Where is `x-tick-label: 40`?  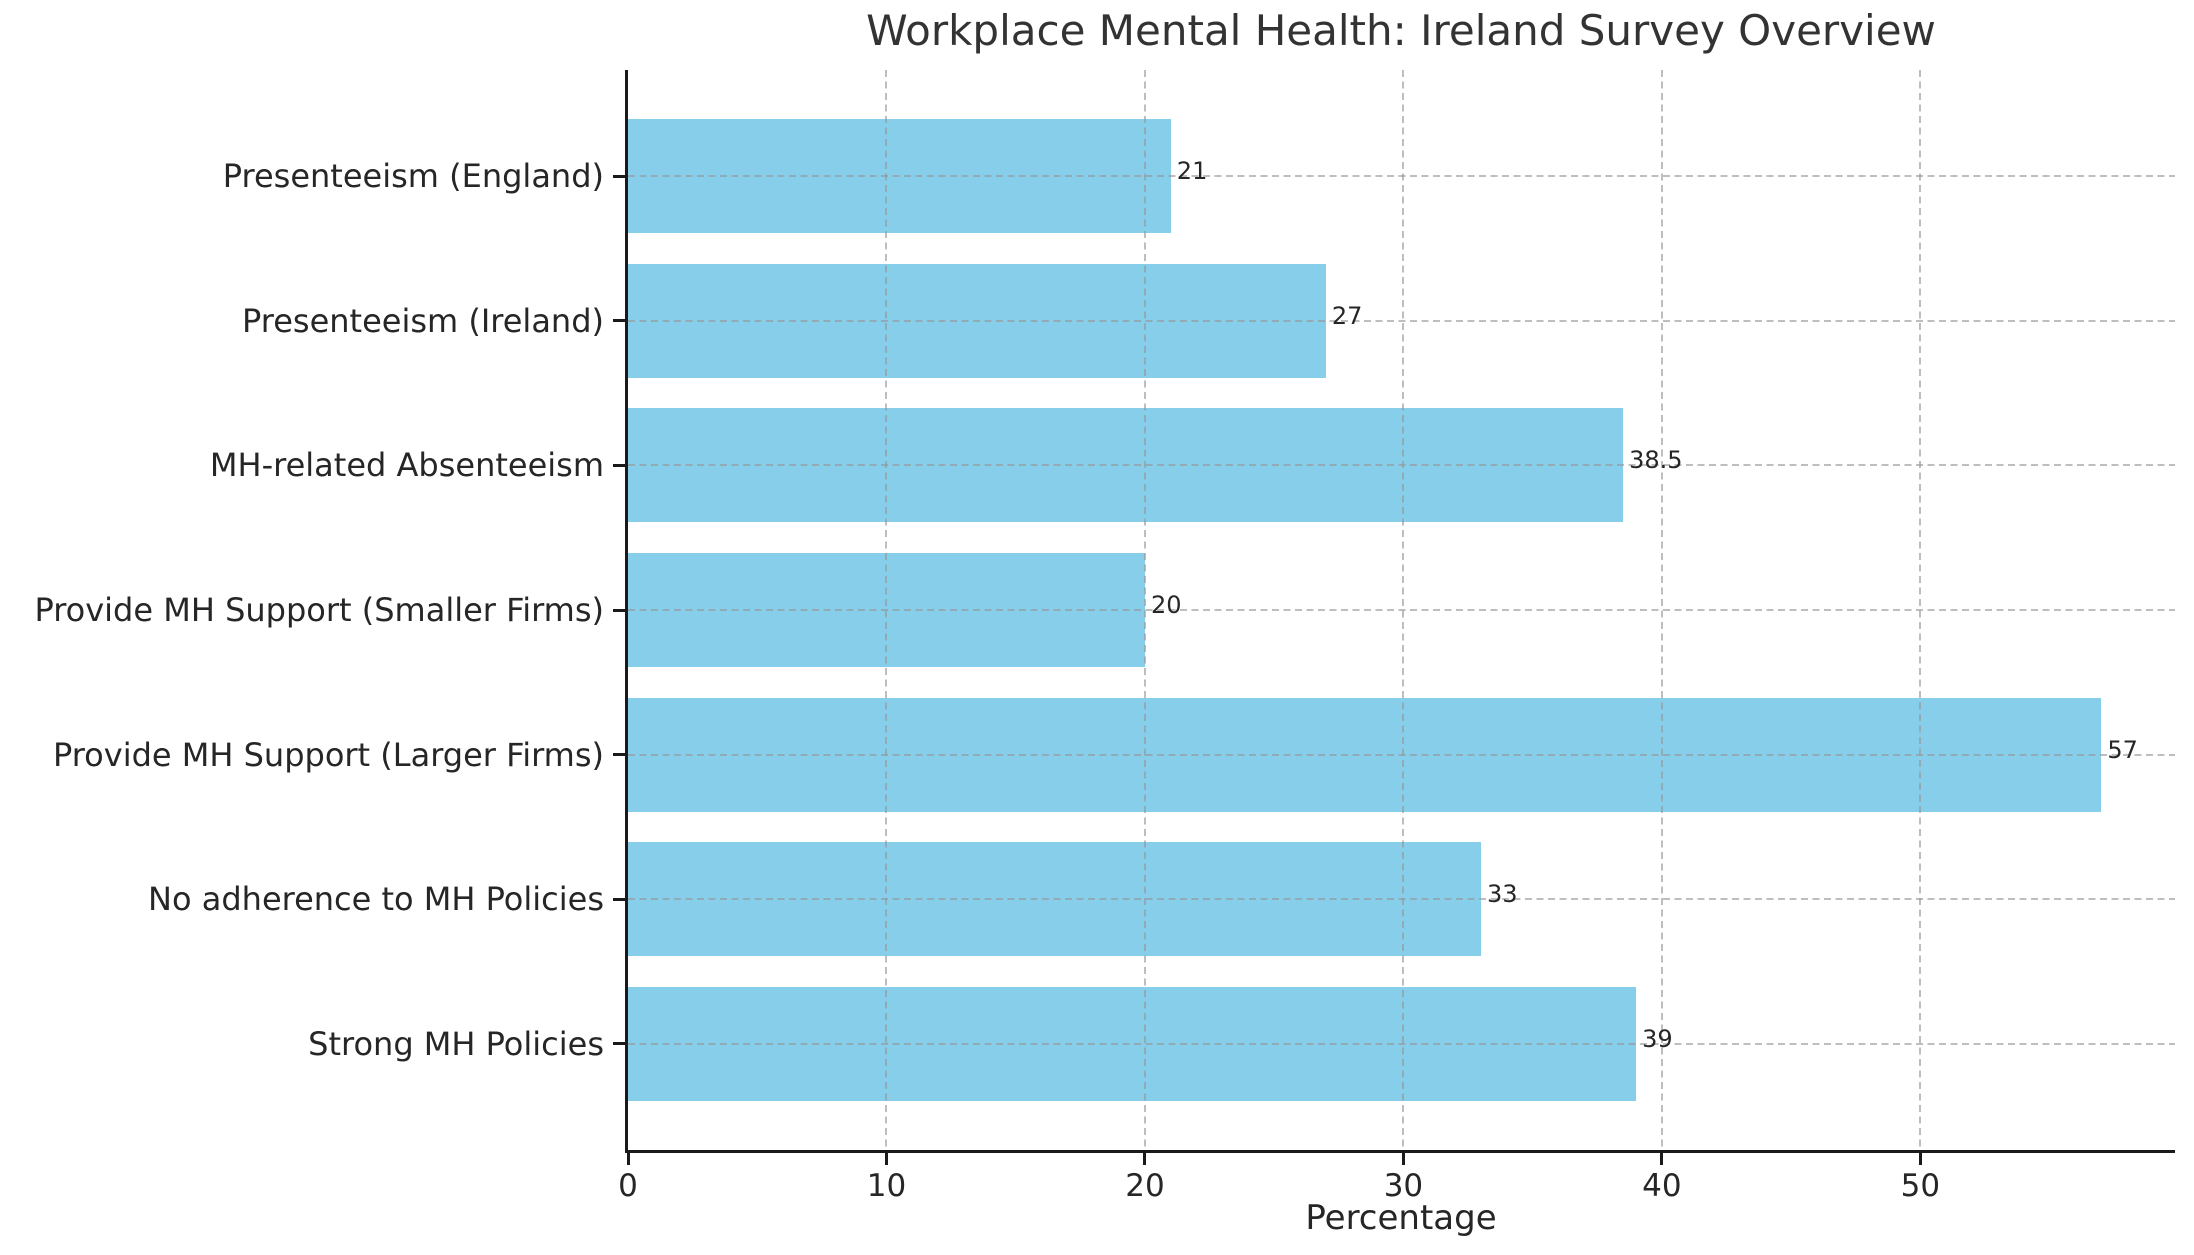
x-tick-label: 40 is located at coordinates (1662, 1186).